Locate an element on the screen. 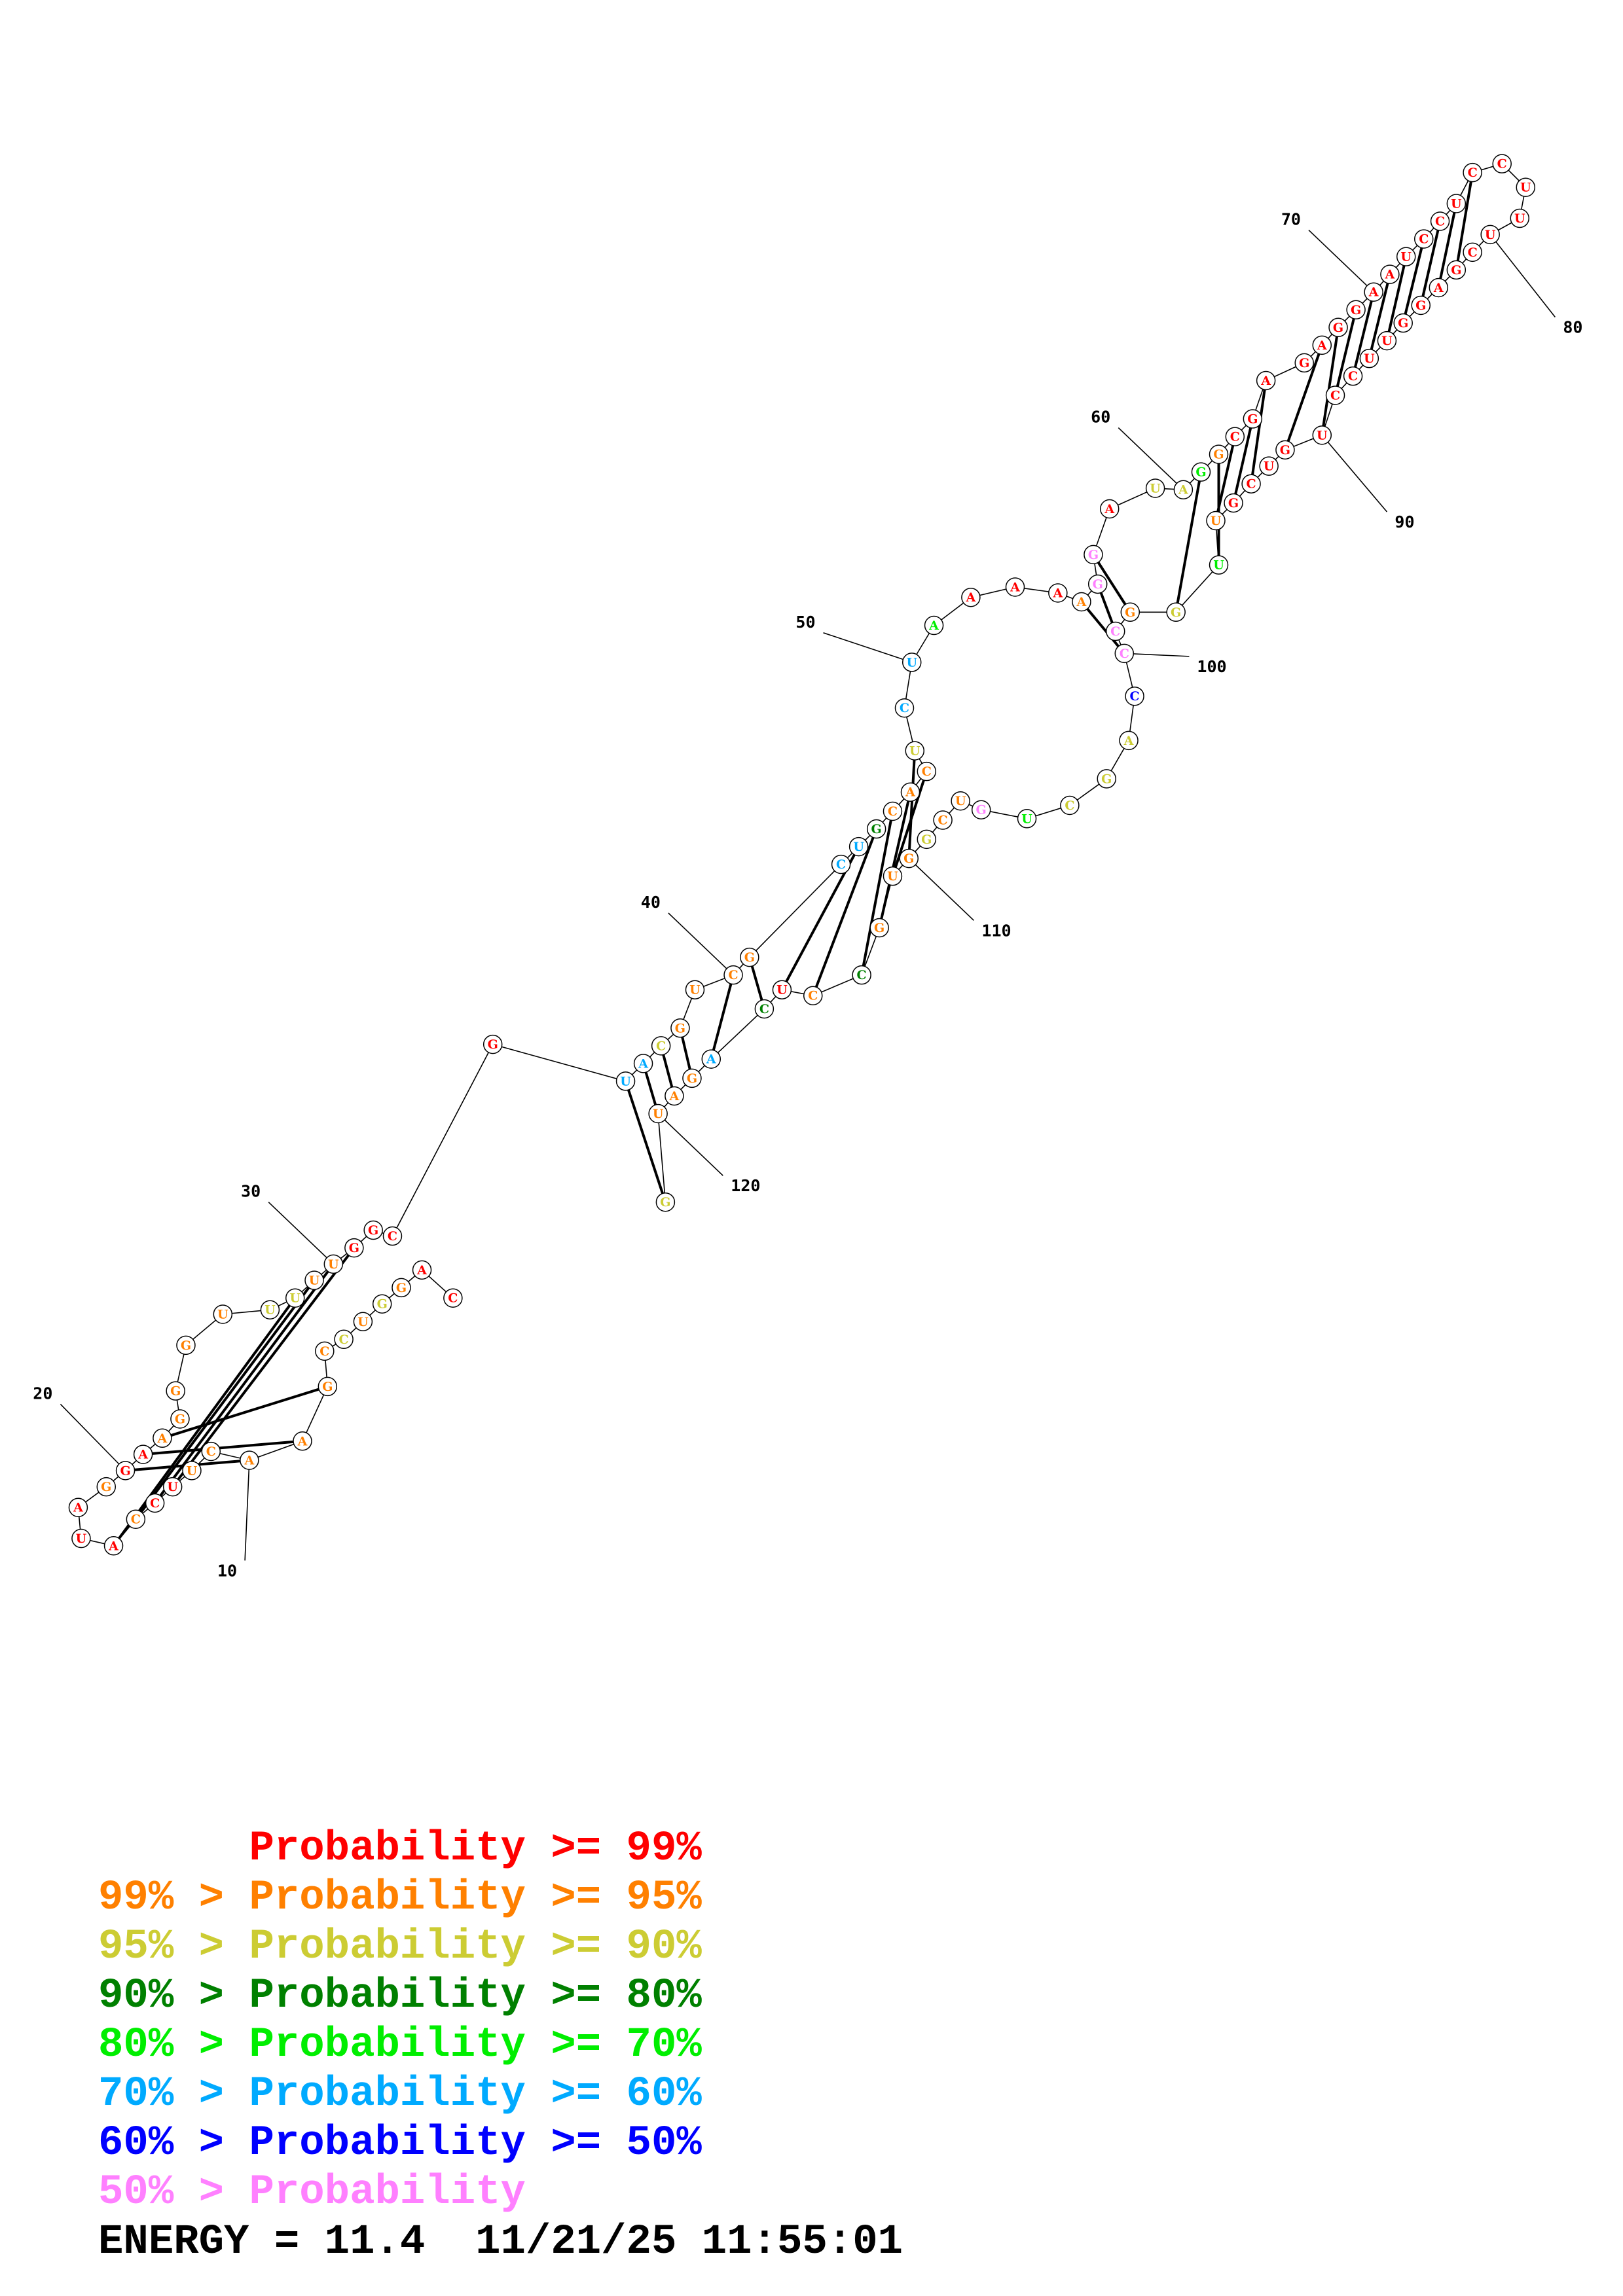 This screenshot has height=2296, width=1623. legend-text: Probability >= 80% is located at coordinates (475, 1996).